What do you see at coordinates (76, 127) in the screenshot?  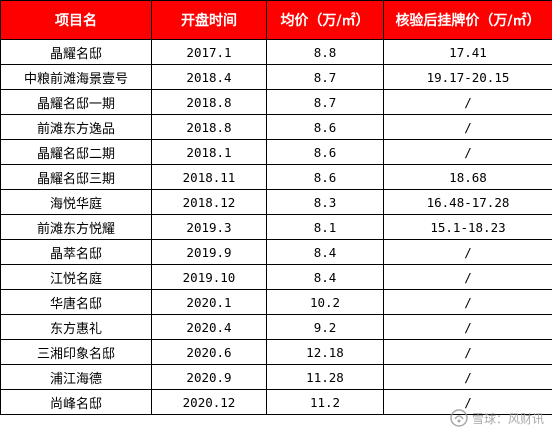 I see `cell-project-name: 前滩东方逸品` at bounding box center [76, 127].